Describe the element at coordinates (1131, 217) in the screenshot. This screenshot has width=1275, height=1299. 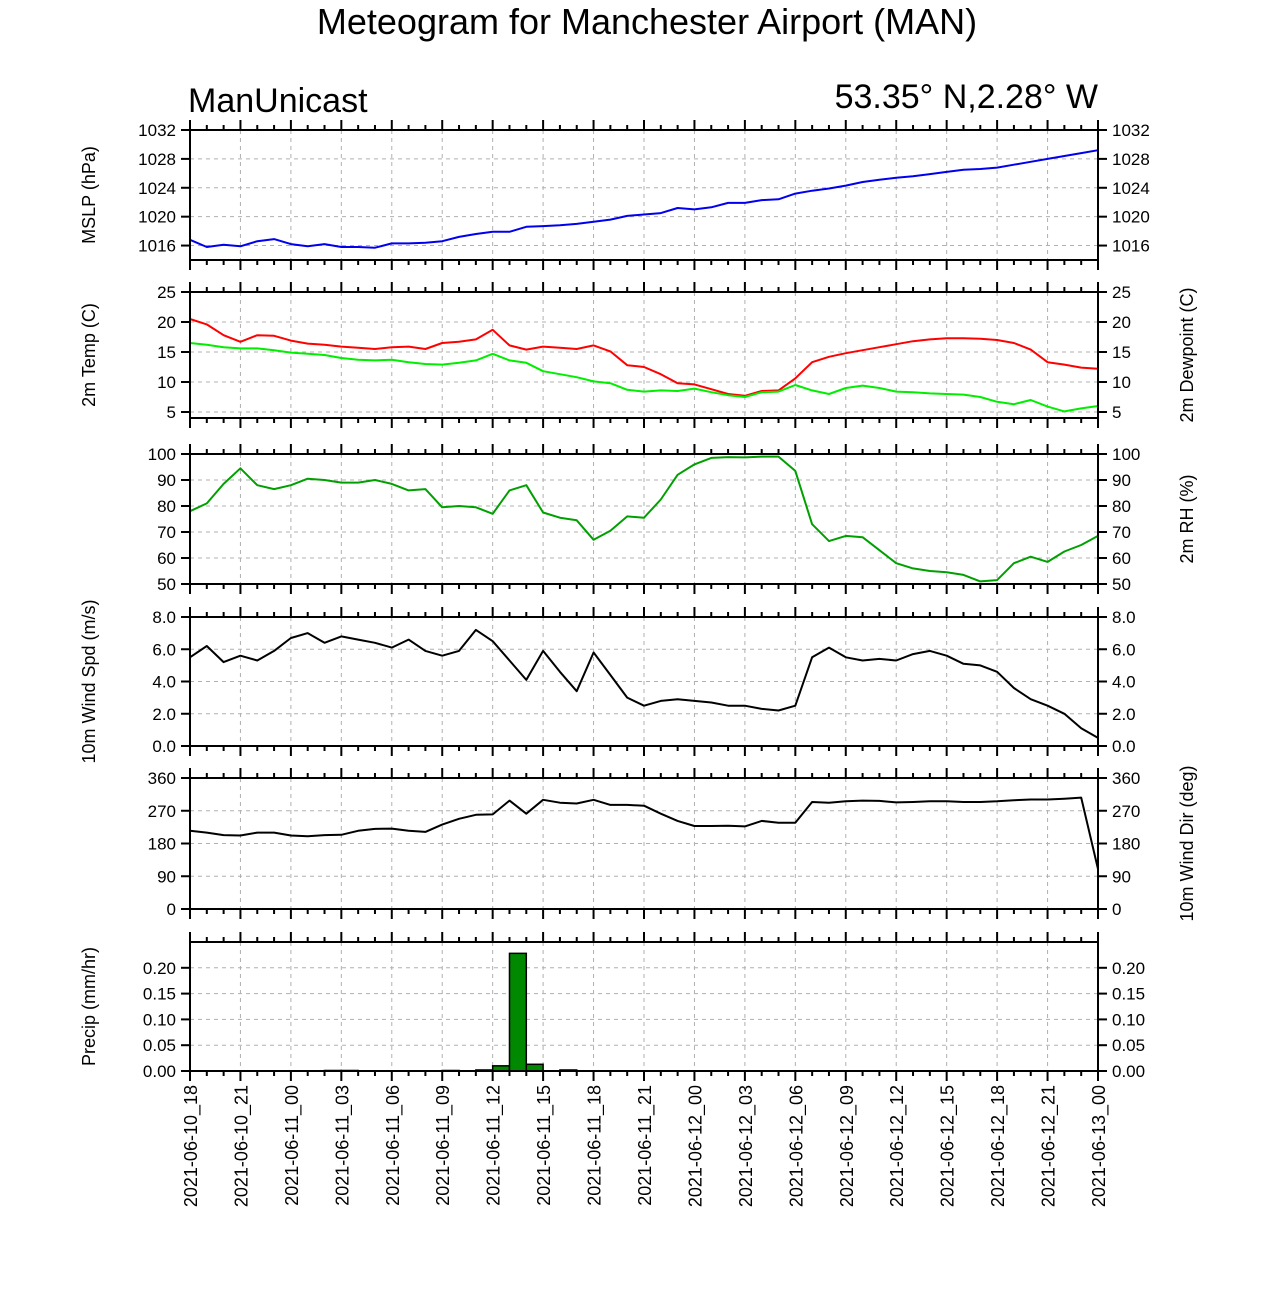
I see `y-tick-label-right: 1020` at that location.